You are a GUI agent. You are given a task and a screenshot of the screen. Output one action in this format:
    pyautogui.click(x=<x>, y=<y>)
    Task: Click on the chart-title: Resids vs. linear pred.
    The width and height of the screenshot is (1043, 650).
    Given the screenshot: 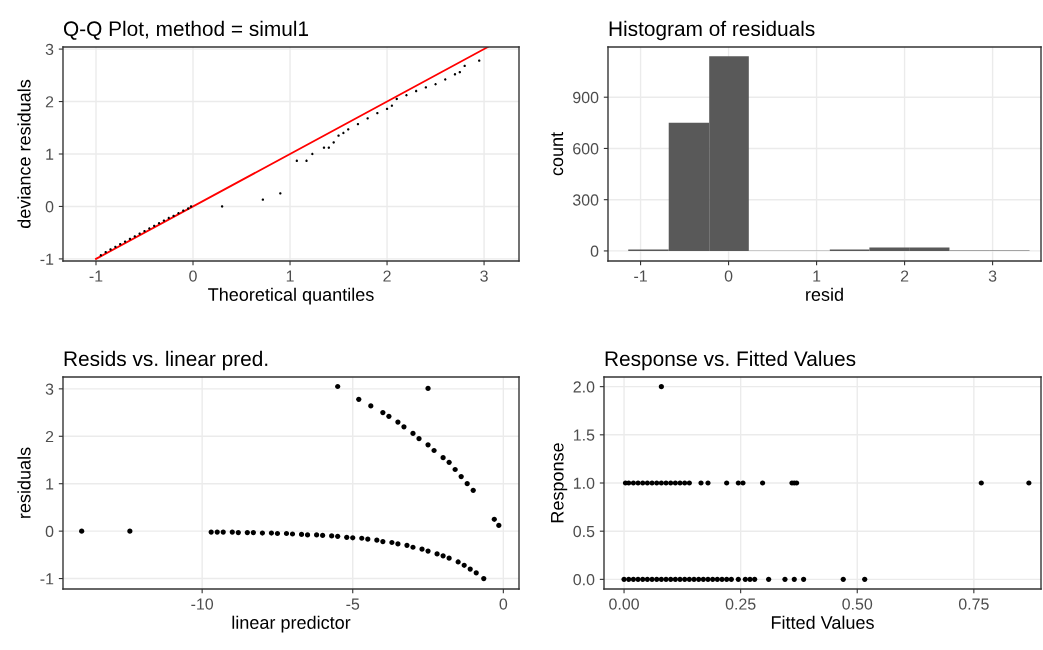 What is the action you would take?
    pyautogui.click(x=166, y=360)
    